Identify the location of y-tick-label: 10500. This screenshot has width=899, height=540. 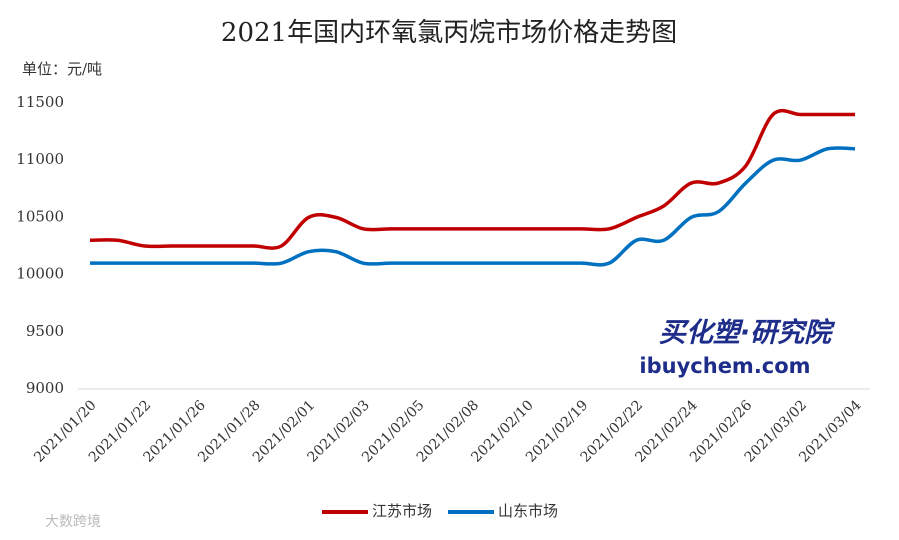
(40, 216).